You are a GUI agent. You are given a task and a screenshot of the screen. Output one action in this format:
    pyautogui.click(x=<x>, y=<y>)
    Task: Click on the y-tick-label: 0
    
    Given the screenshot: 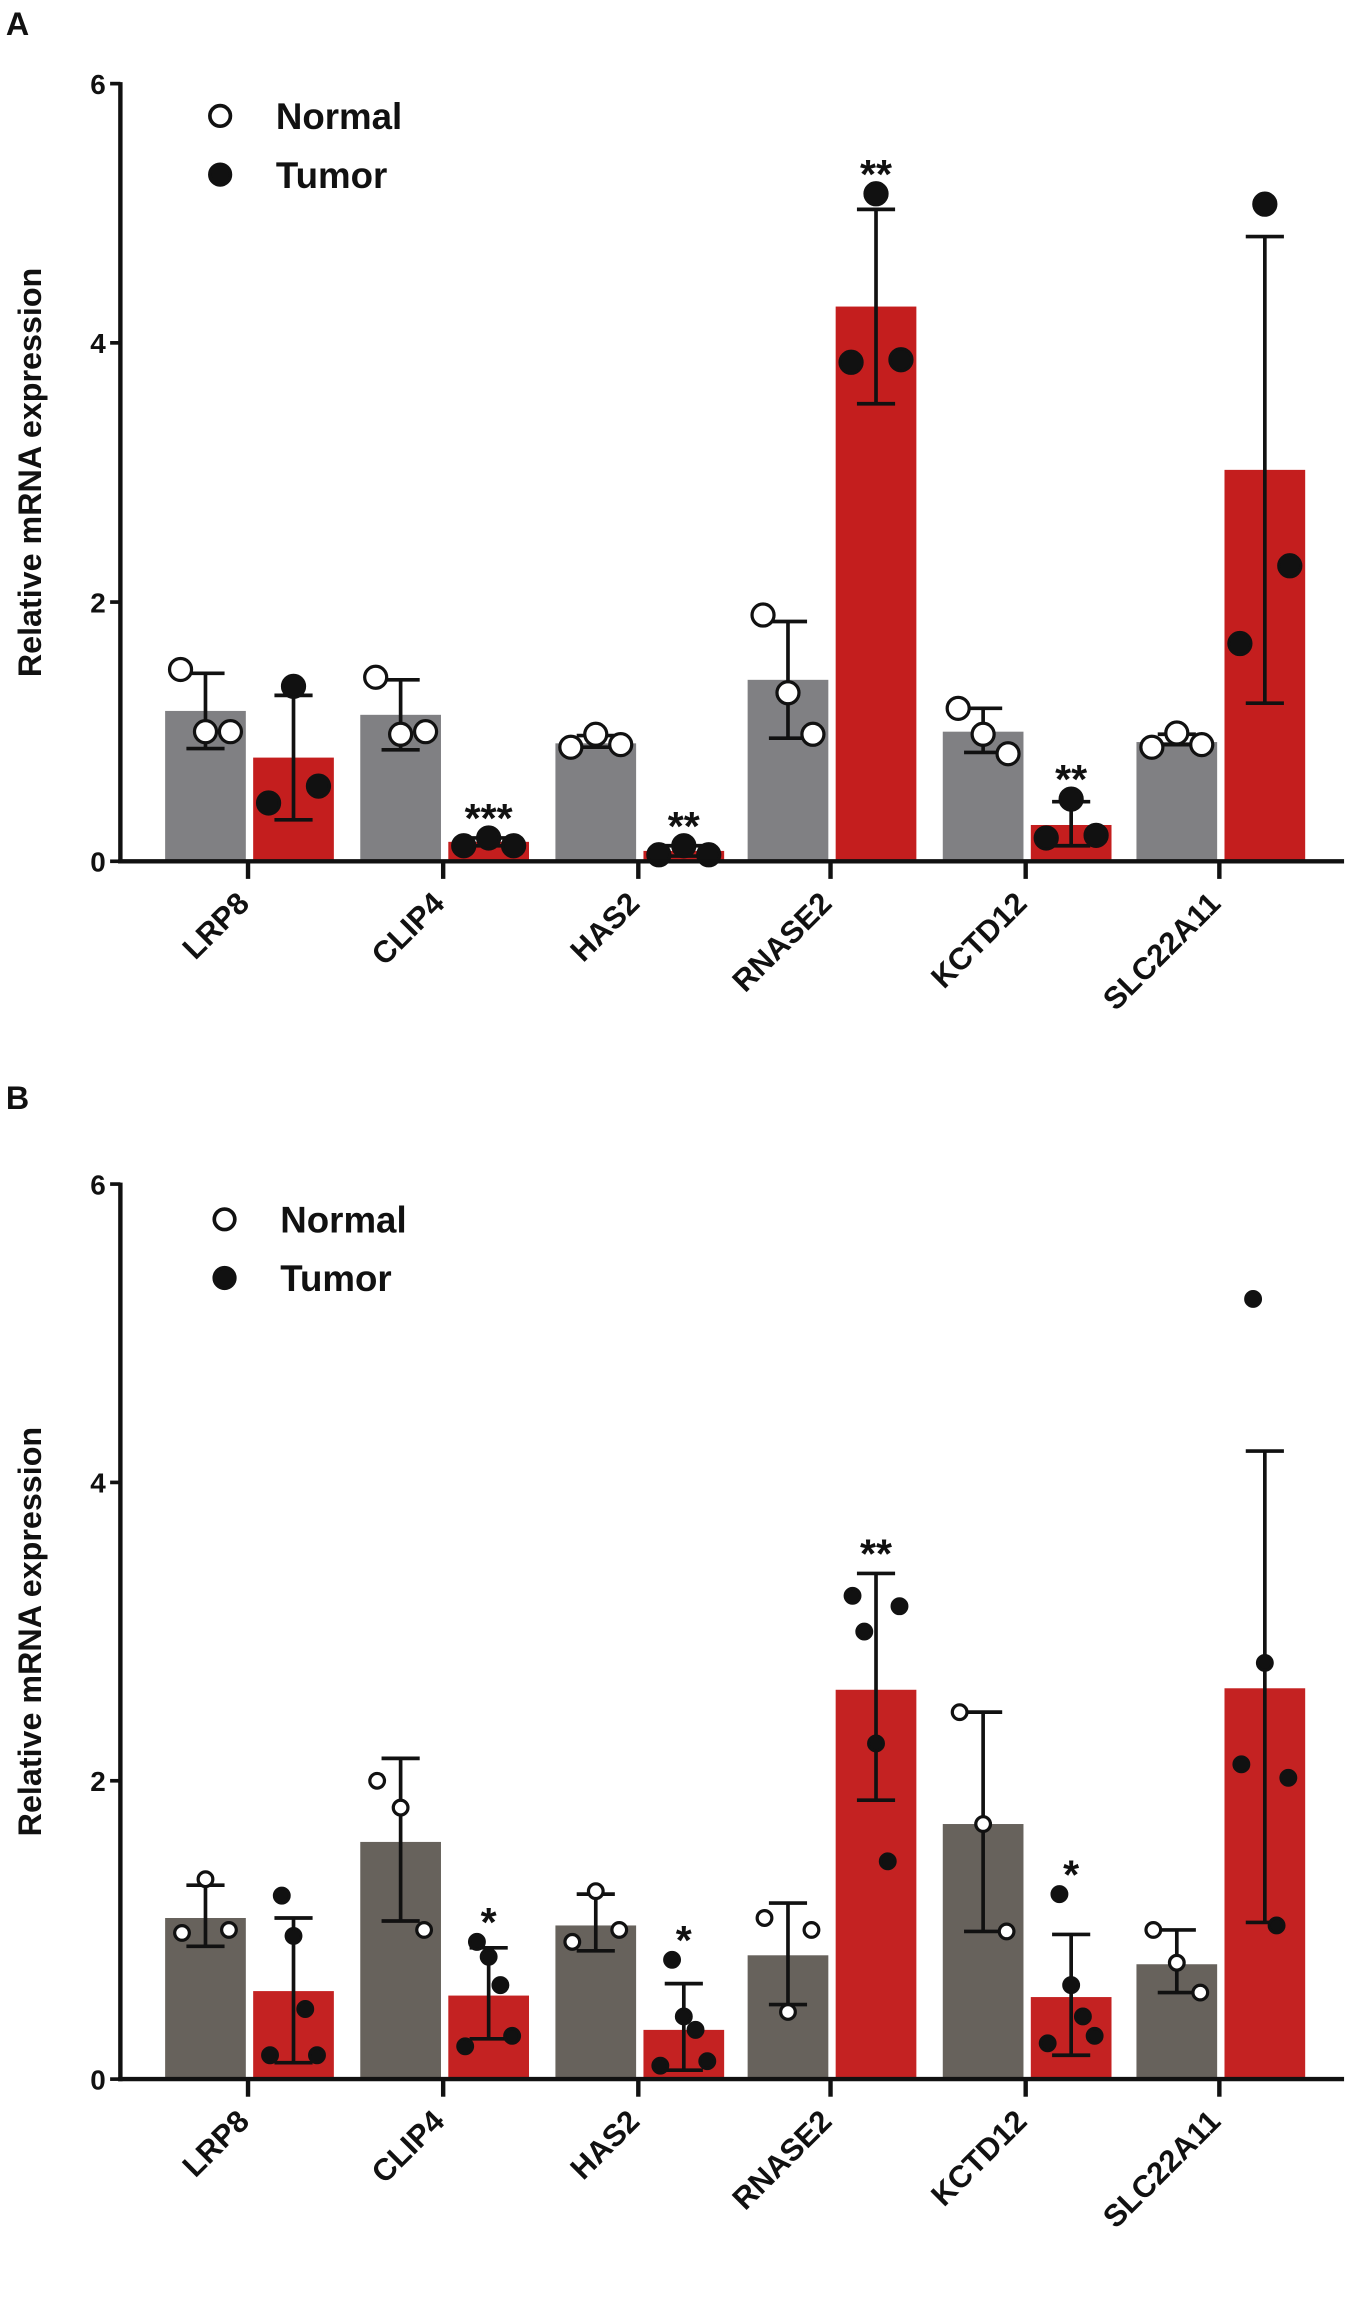 What is the action you would take?
    pyautogui.click(x=98, y=862)
    